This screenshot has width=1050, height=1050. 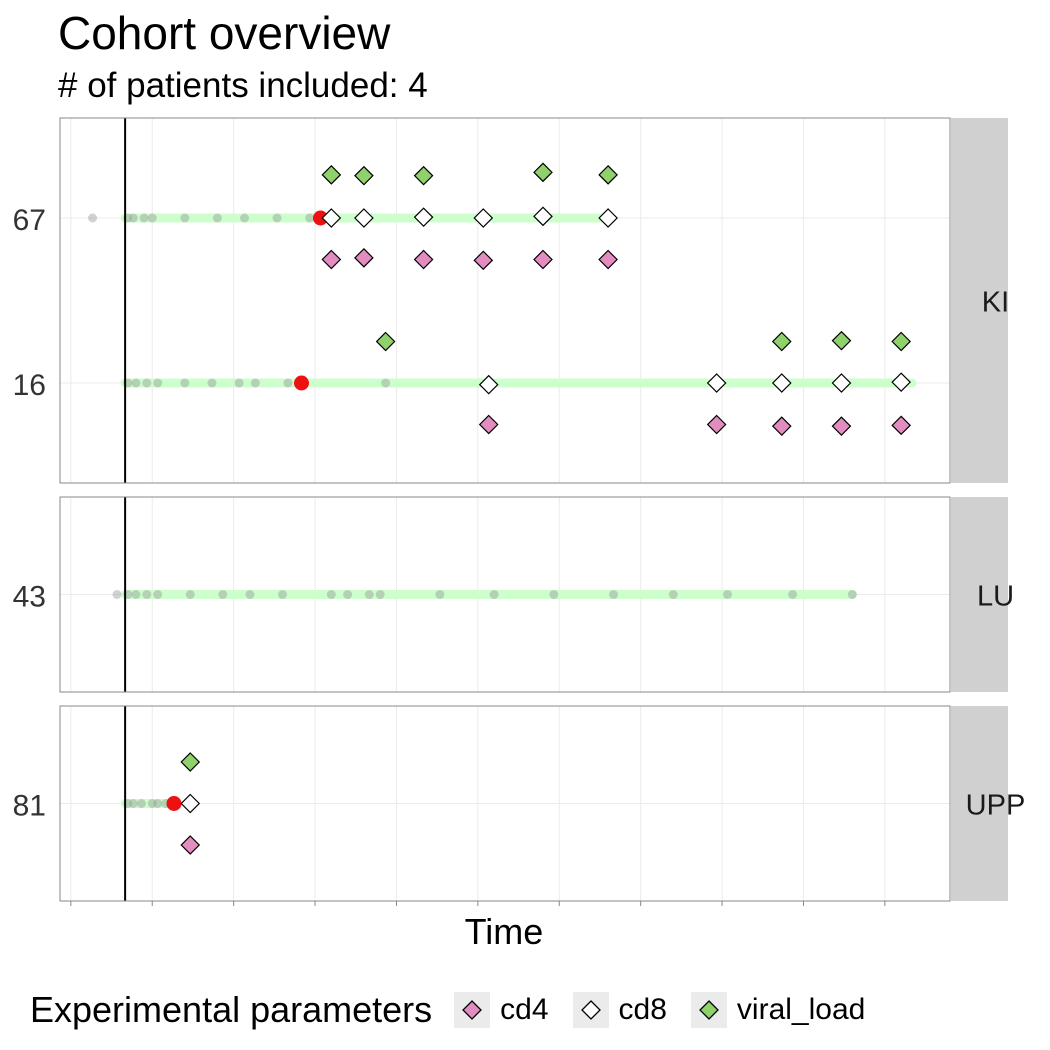 I want to click on viral-load-diamond-icon, so click(x=708, y=1010).